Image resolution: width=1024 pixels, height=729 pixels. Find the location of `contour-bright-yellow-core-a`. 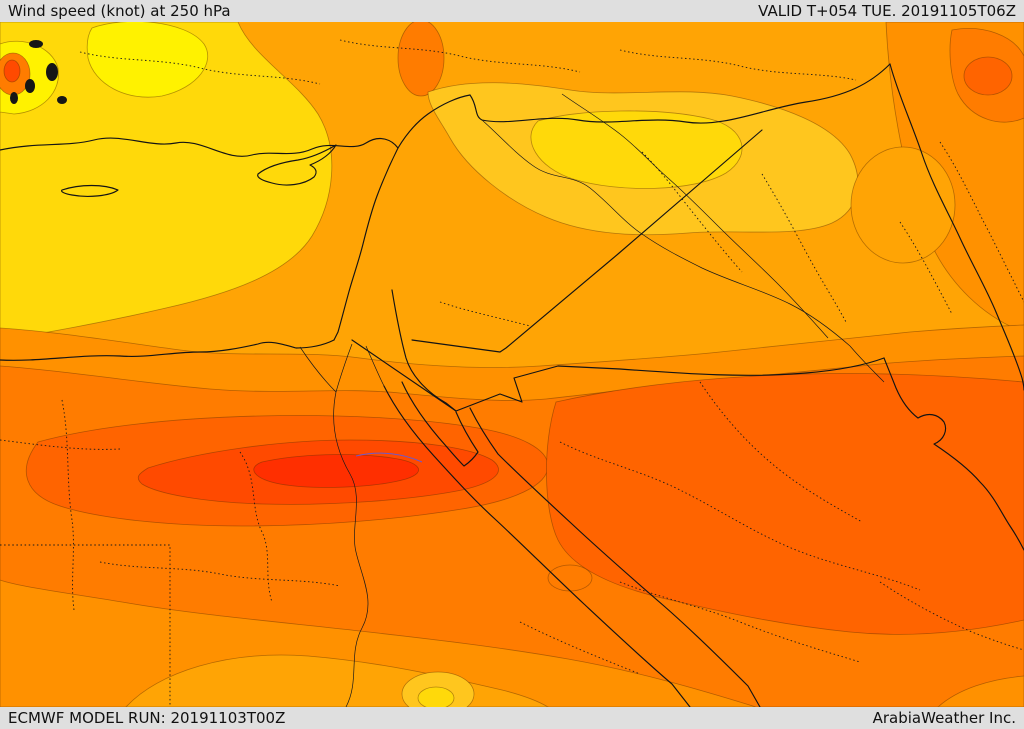

contour-bright-yellow-core-a is located at coordinates (147, 60).